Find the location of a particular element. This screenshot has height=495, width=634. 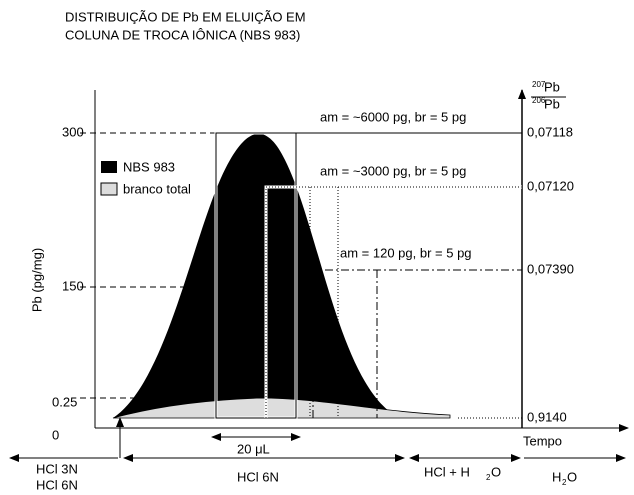

isotope-mass: 206 is located at coordinates (539, 100).